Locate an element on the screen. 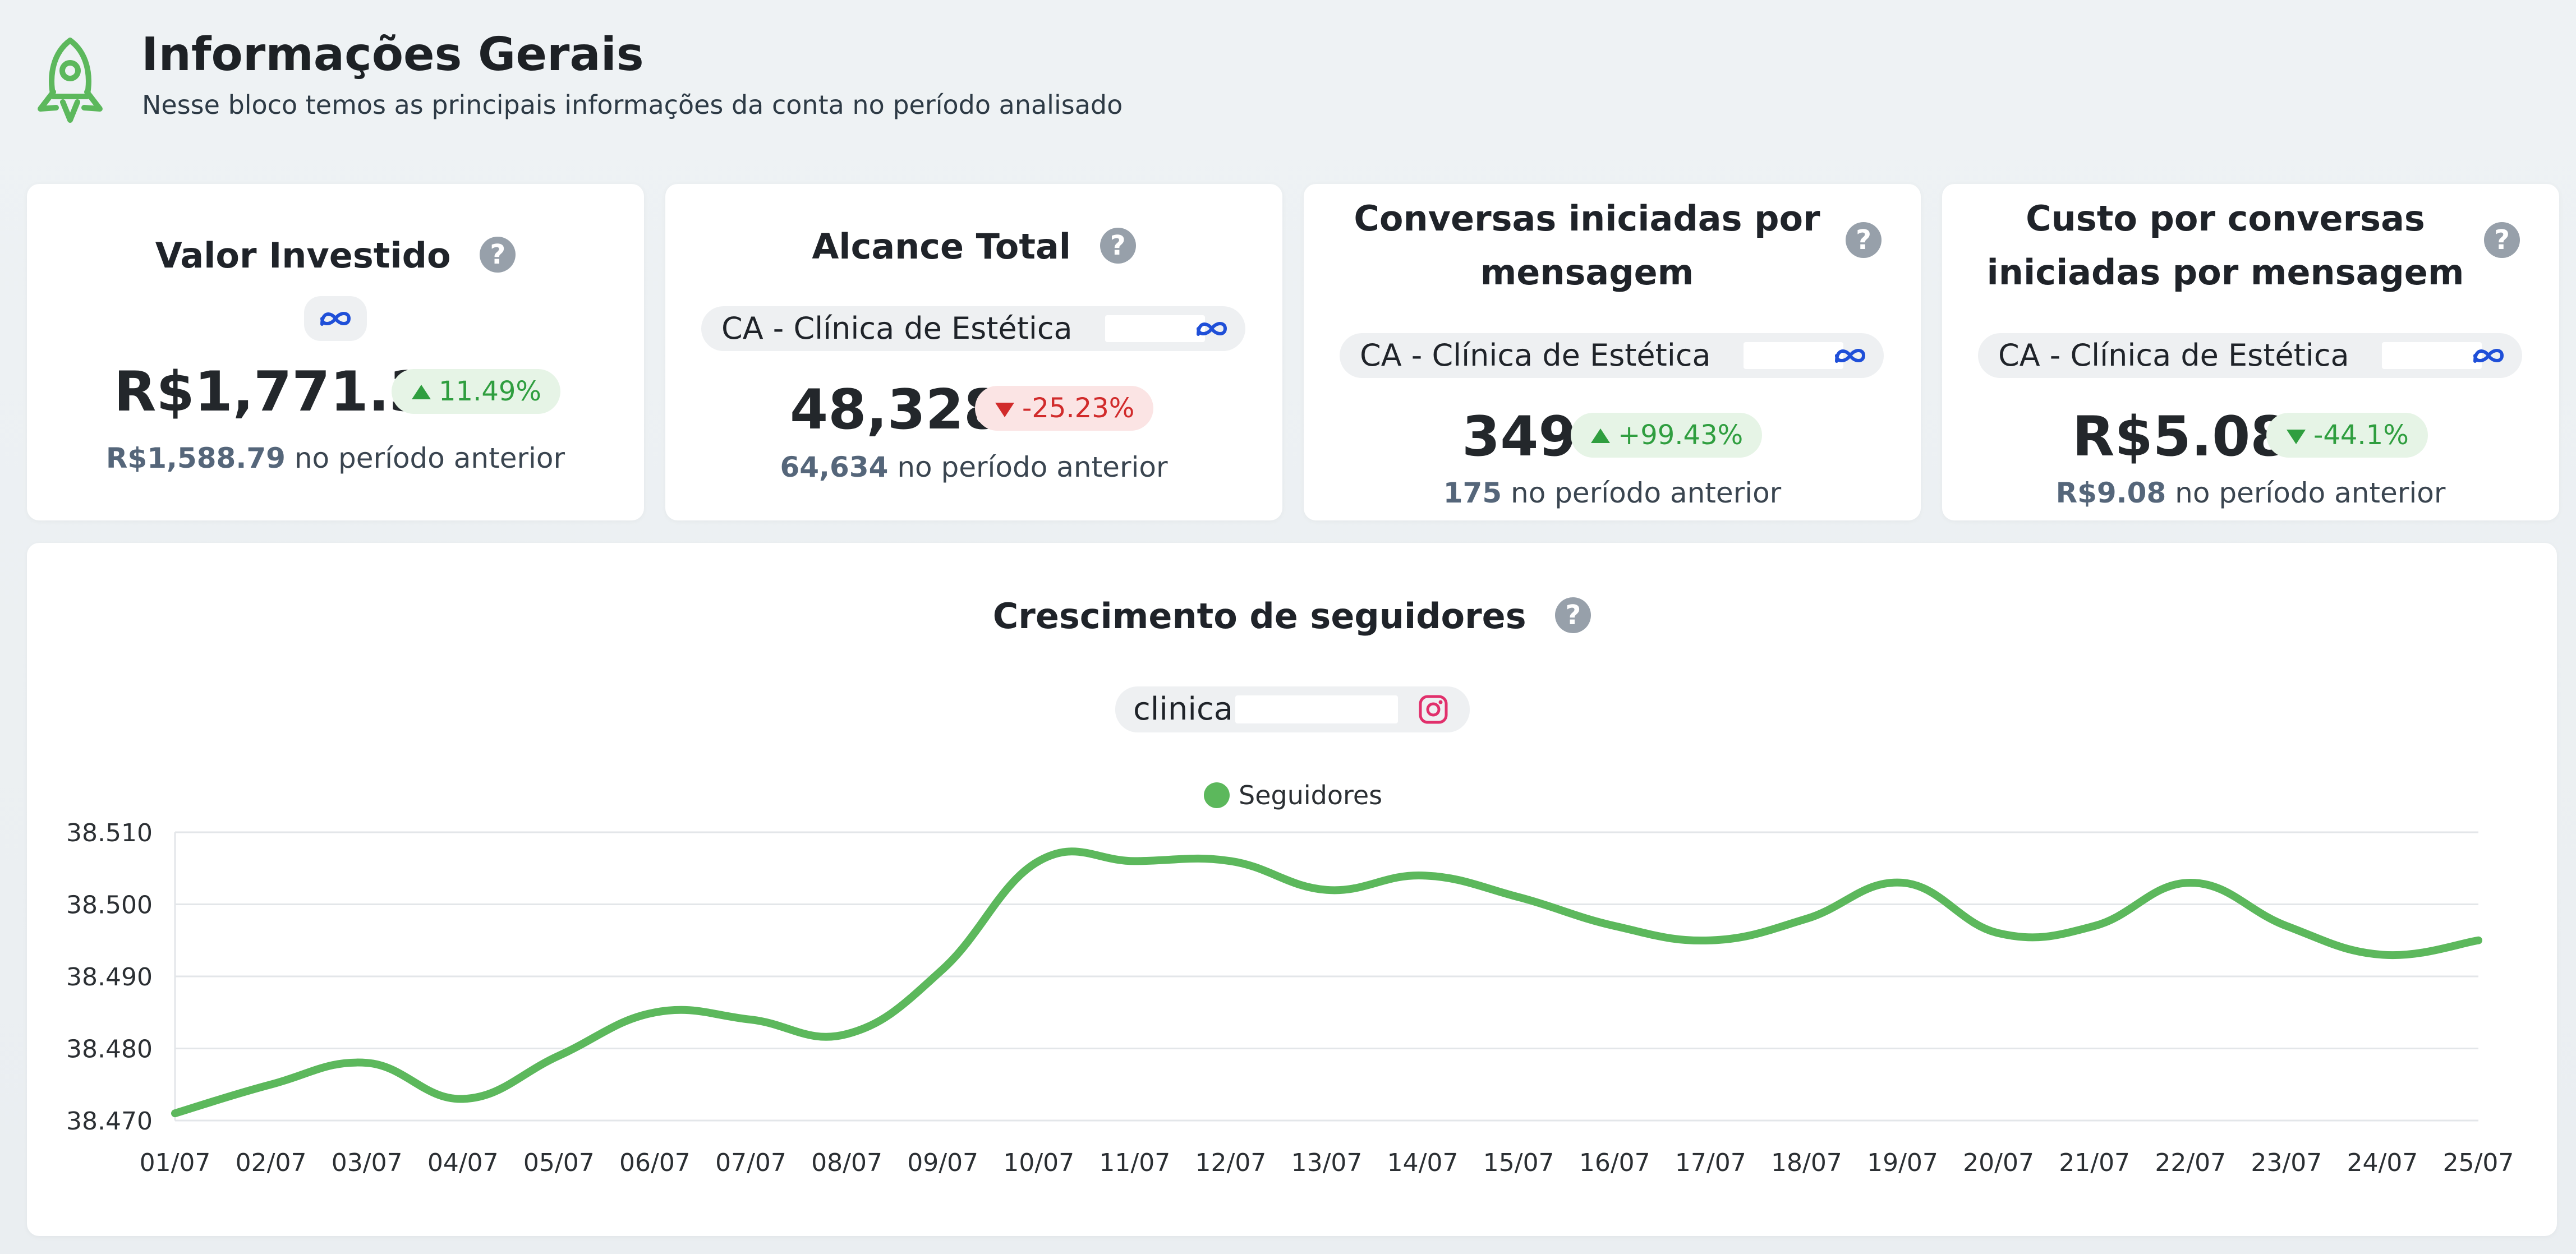 Image resolution: width=2576 pixels, height=1254 pixels. x-tick-label: 09/07 is located at coordinates (942, 1163).